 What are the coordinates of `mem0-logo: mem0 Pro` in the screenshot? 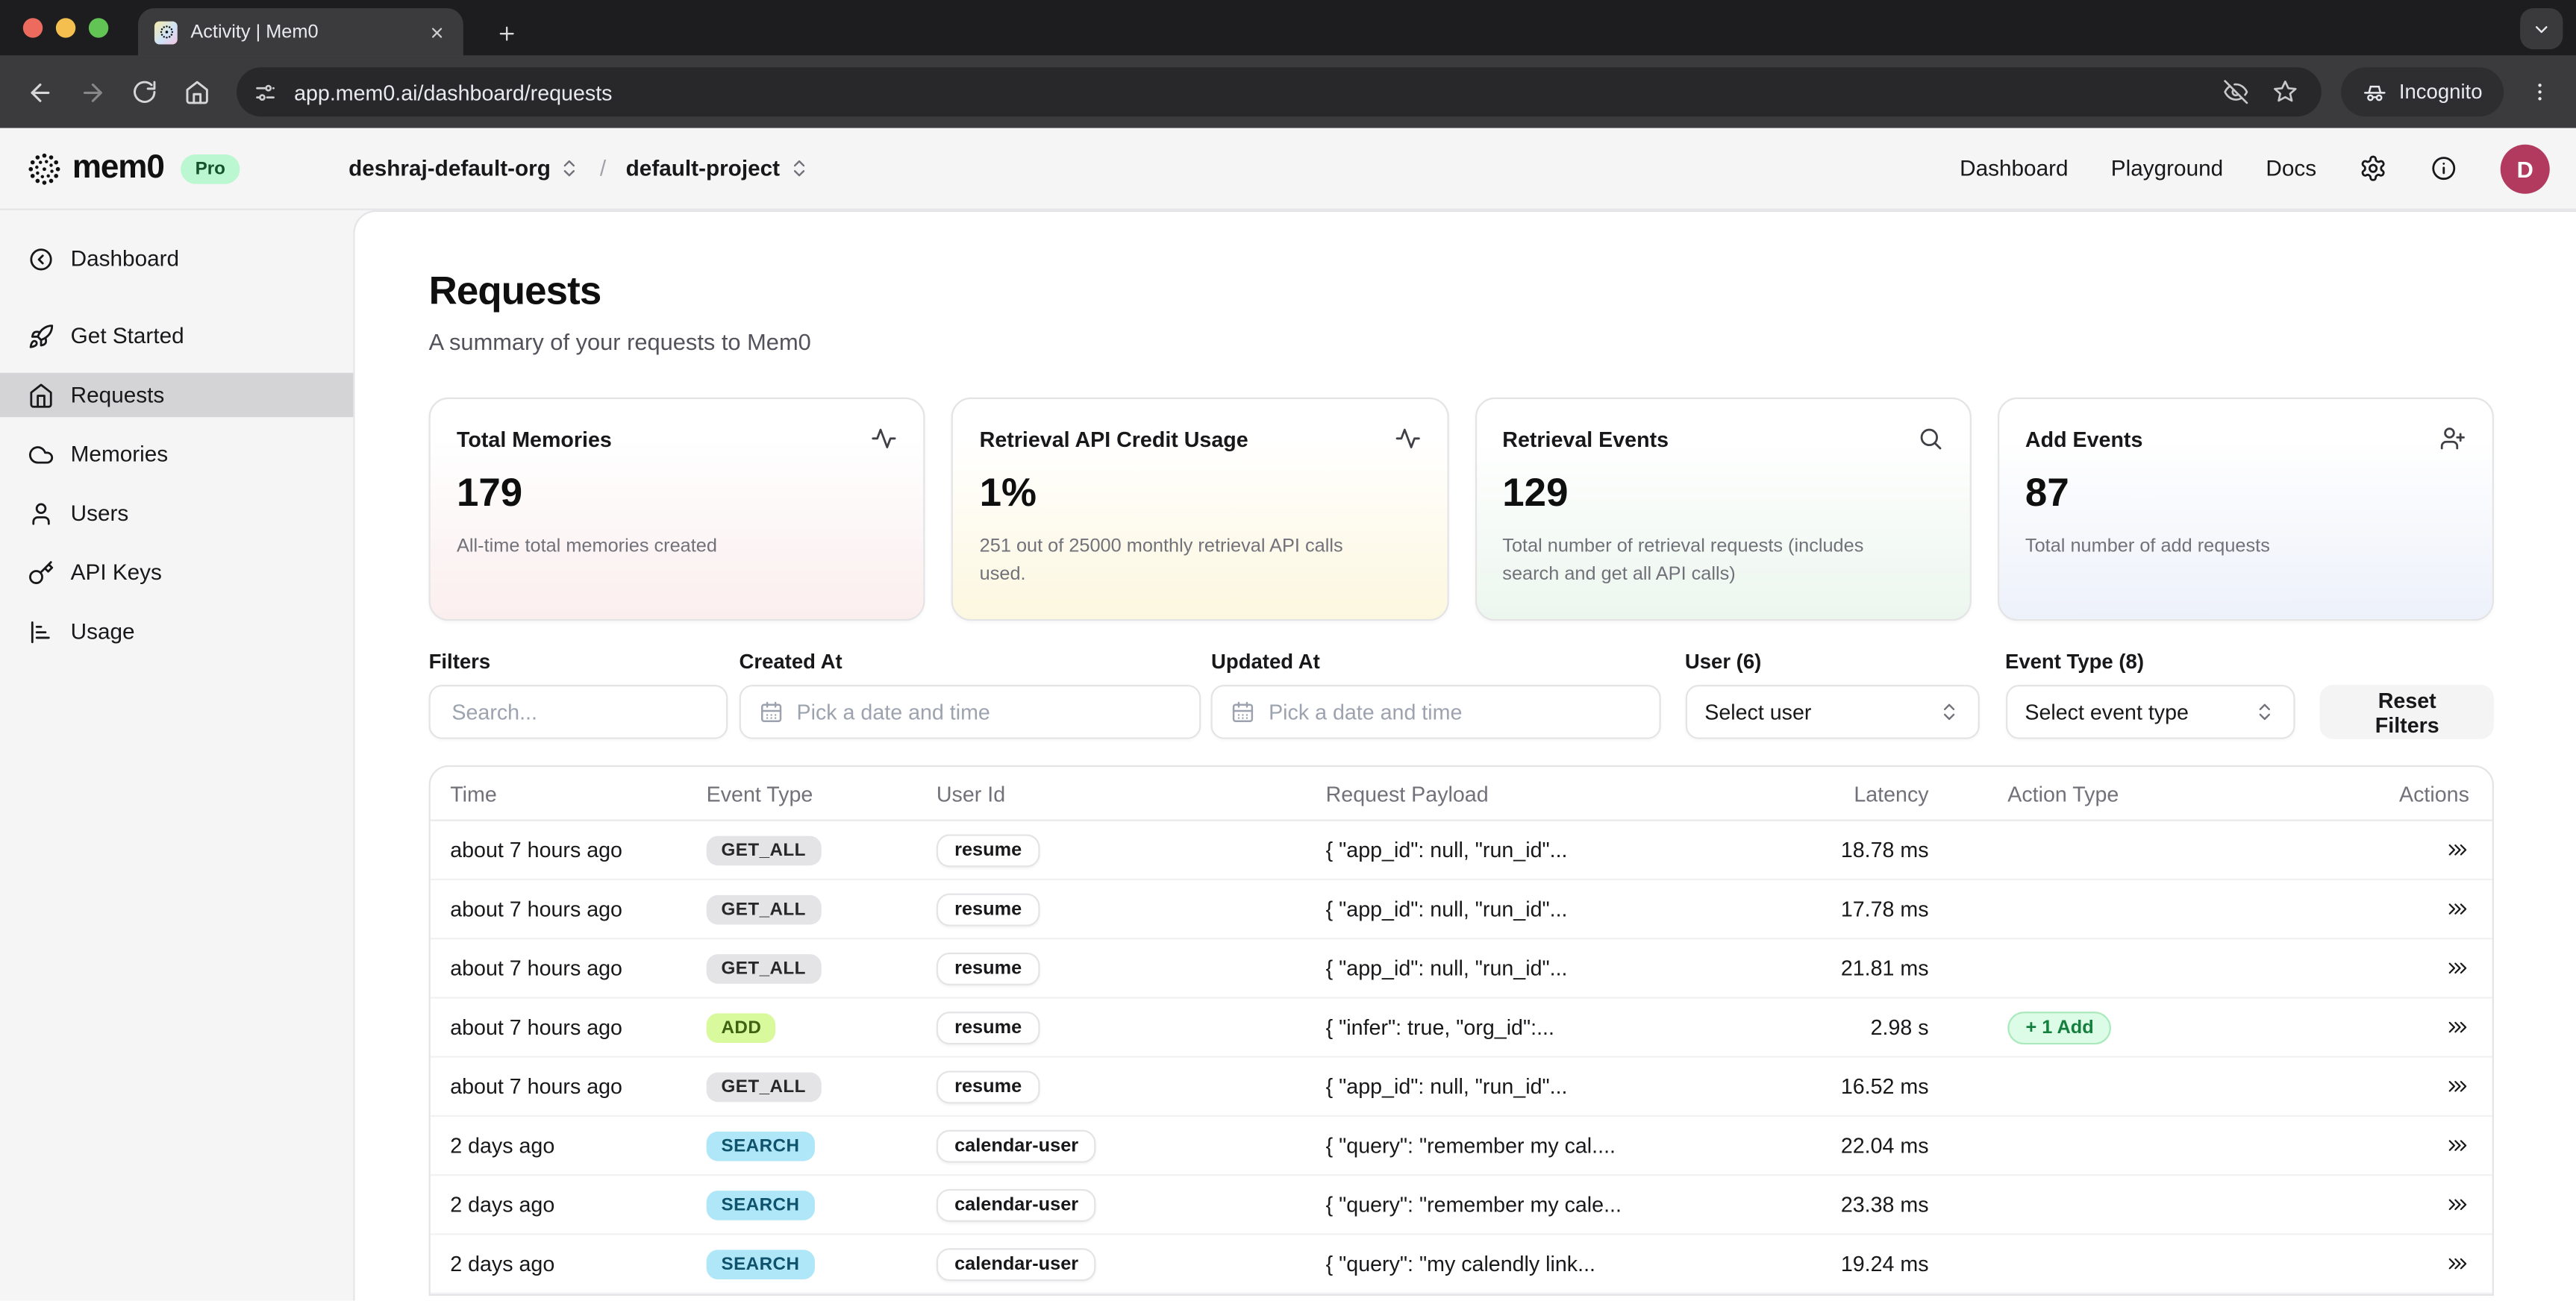 It's located at (133, 168).